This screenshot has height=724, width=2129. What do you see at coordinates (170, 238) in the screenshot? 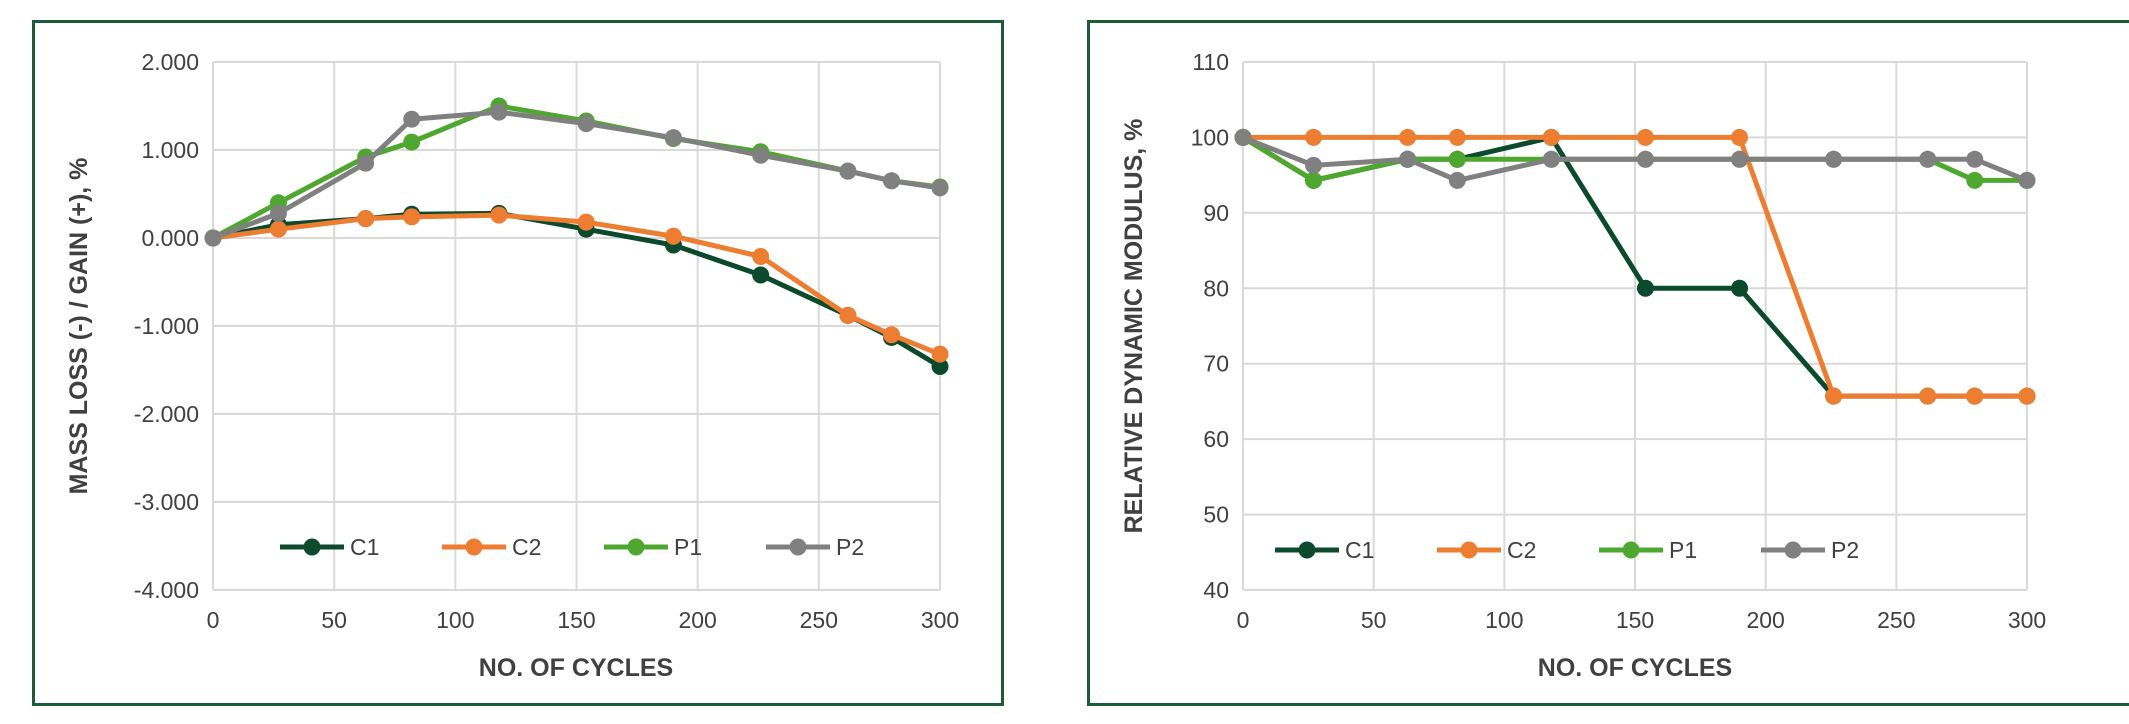
I see `y-tick-label: 0.000` at bounding box center [170, 238].